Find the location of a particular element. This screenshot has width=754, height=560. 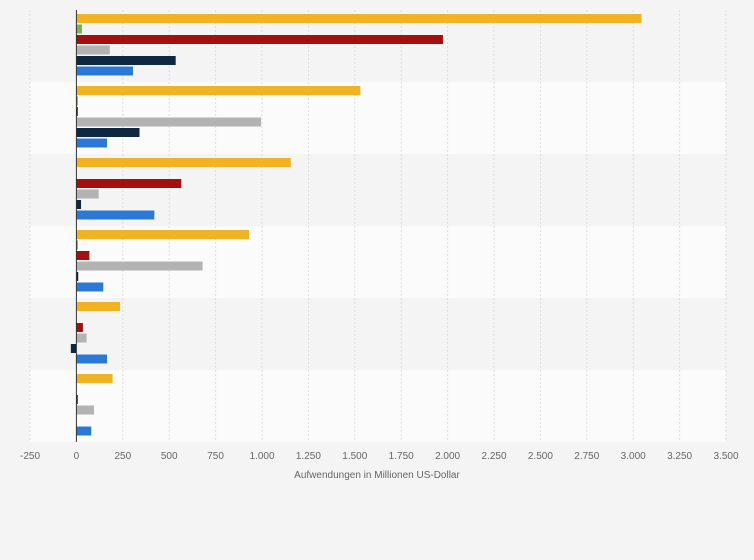

x-tick-label: 1.250 is located at coordinates (308, 456).